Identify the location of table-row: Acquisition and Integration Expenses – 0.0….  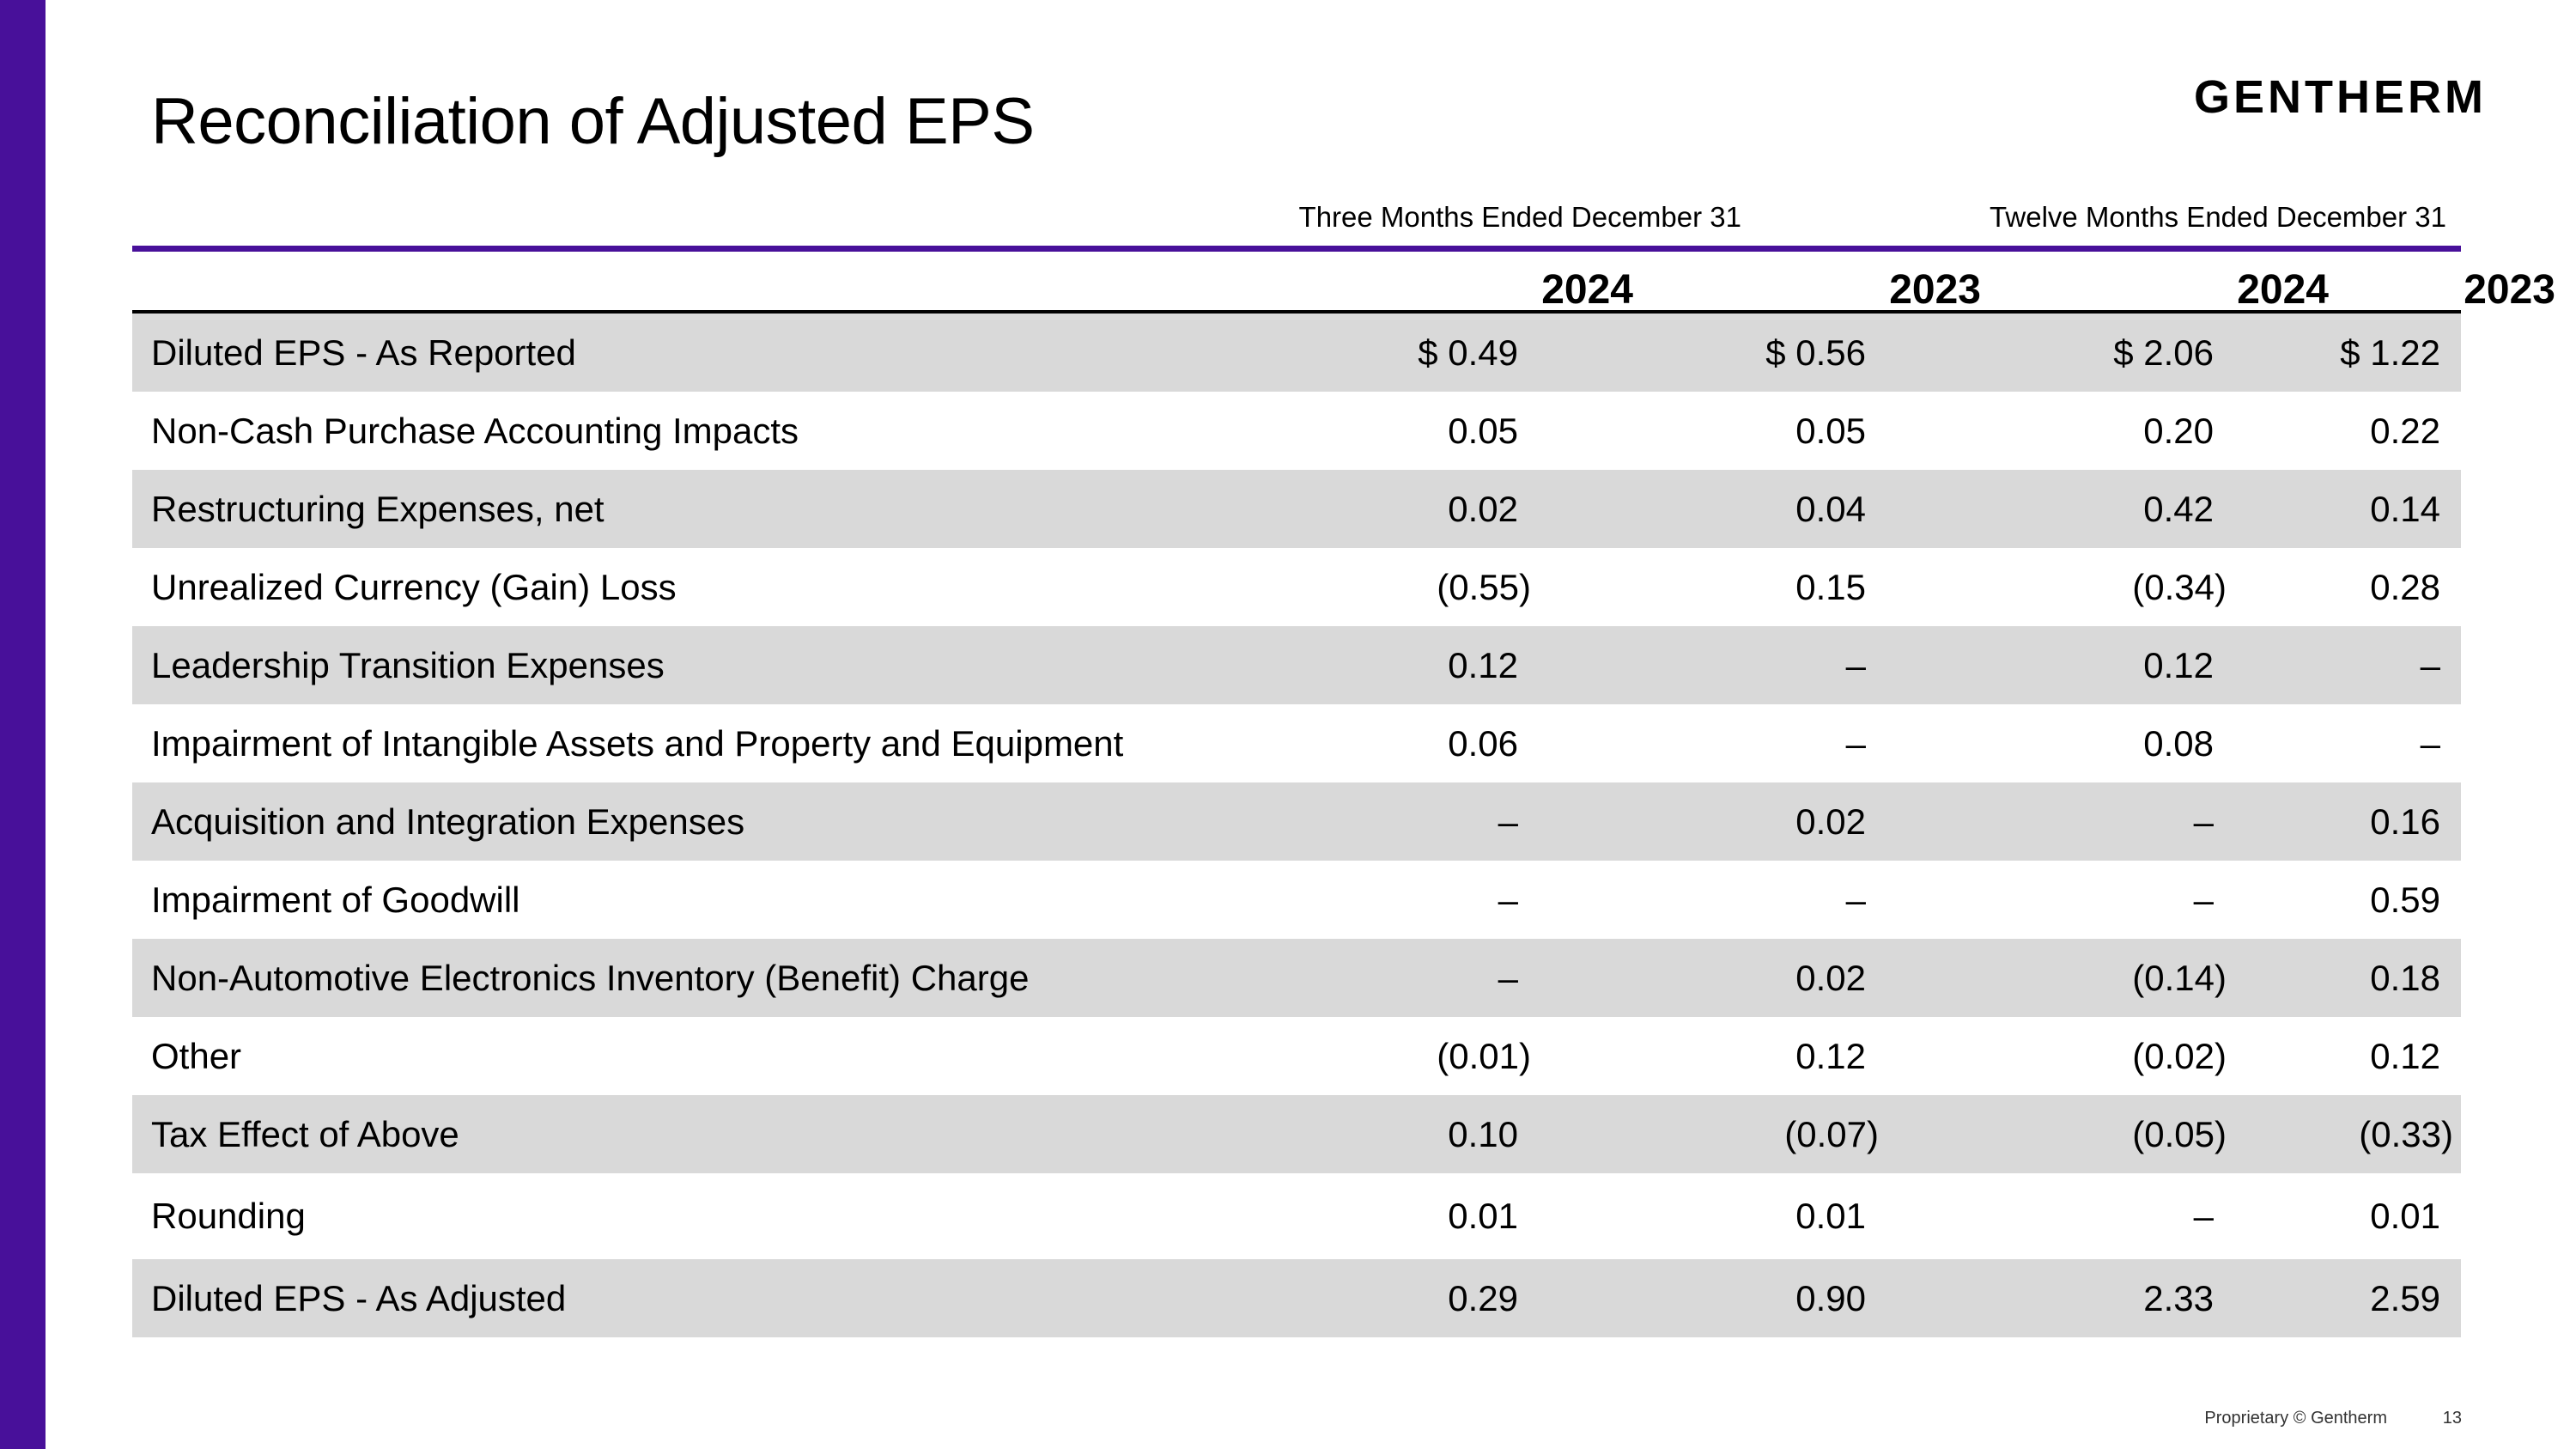
(1297, 821).